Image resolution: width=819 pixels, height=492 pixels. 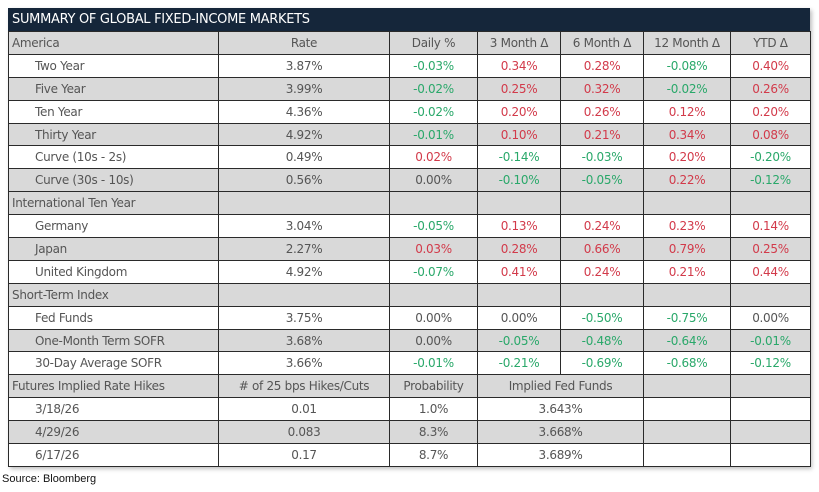 What do you see at coordinates (304, 386) in the screenshot?
I see `column-header: # of 25 bps Hikes/Cuts` at bounding box center [304, 386].